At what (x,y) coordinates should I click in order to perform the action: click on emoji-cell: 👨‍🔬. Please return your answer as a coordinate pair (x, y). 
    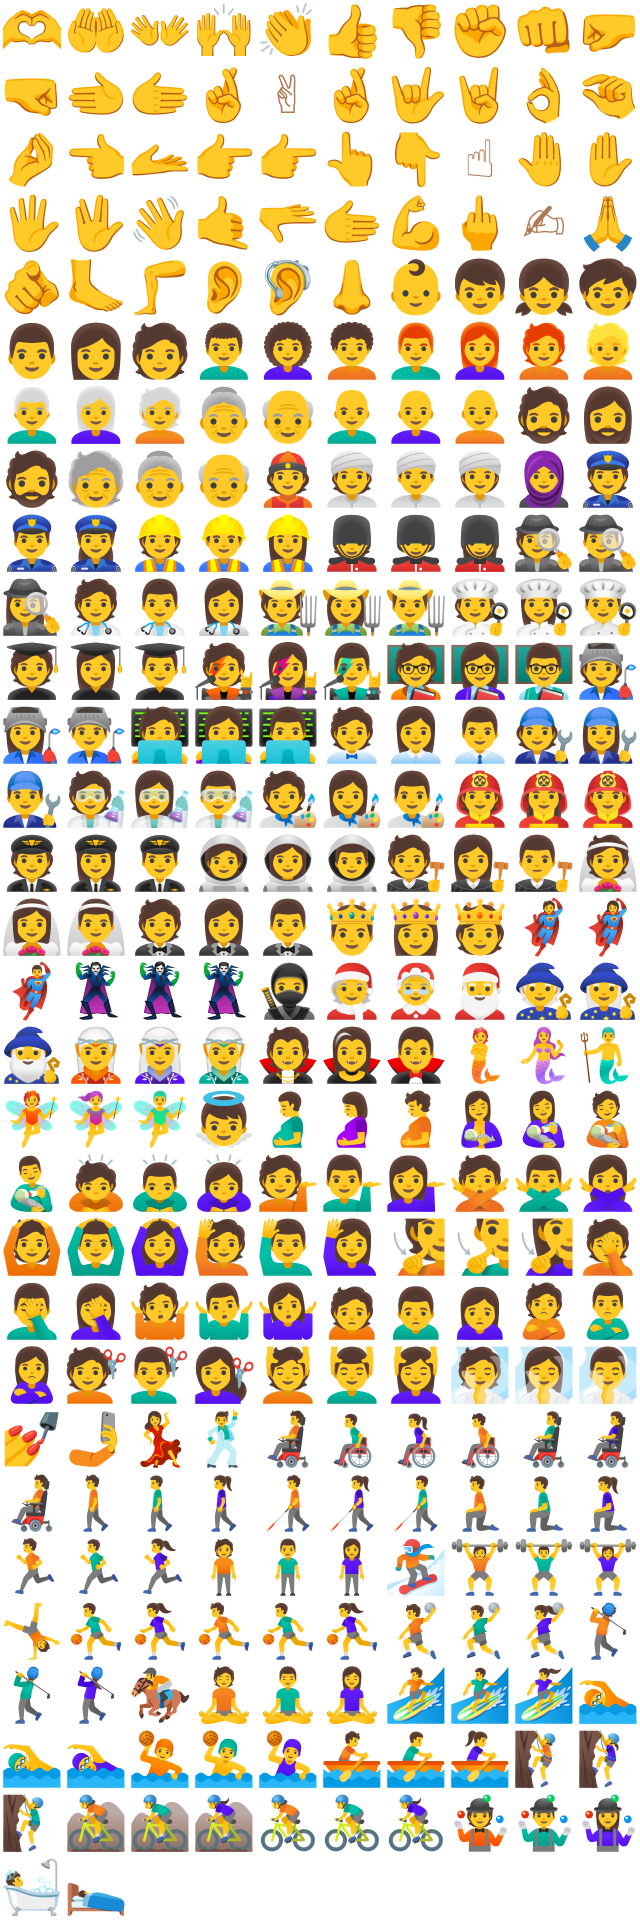
    Looking at the image, I should click on (224, 800).